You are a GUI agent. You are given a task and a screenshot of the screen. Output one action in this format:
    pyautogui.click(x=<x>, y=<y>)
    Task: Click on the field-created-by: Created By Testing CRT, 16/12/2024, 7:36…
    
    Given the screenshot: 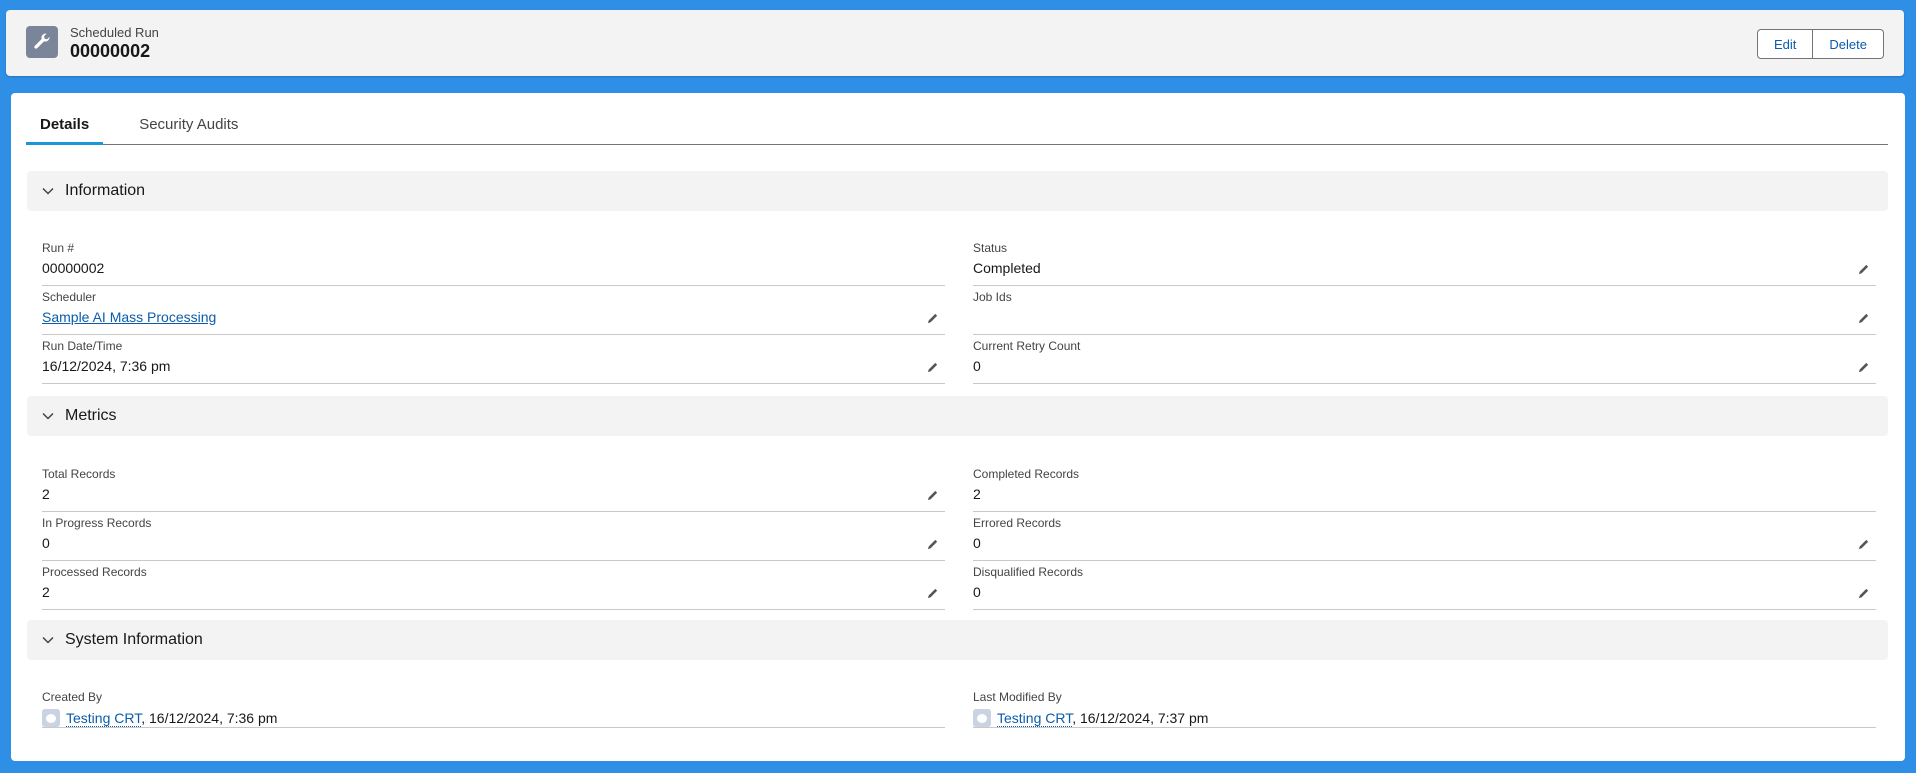 What is the action you would take?
    pyautogui.click(x=493, y=709)
    